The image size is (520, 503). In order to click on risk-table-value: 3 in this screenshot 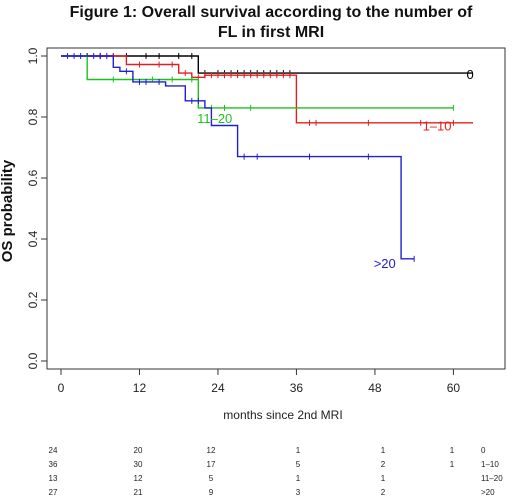, I will do `click(298, 492)`.